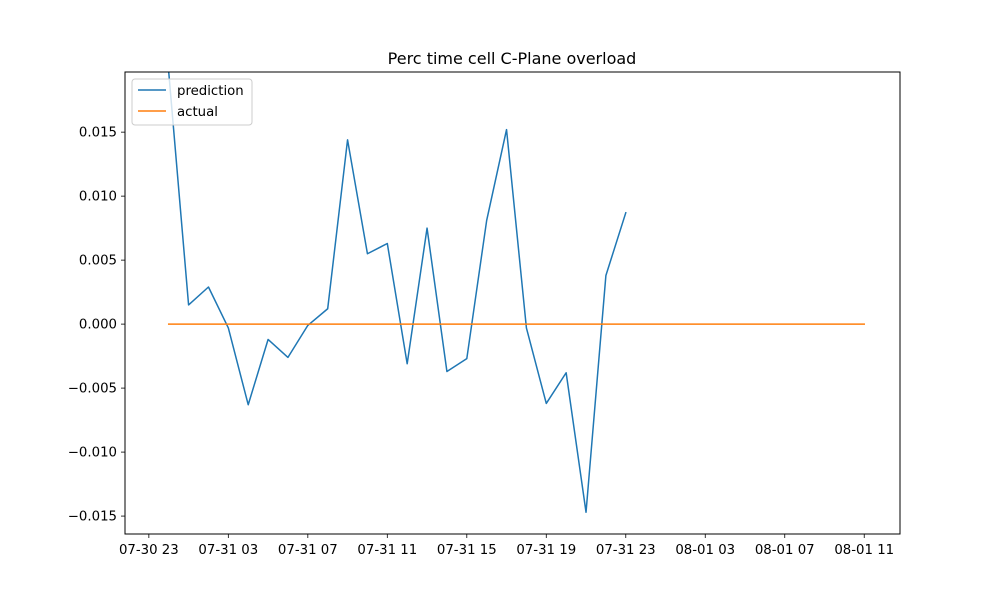 The height and width of the screenshot is (600, 1000). Describe the element at coordinates (308, 550) in the screenshot. I see `x-tick-label: 07-31 07` at that location.